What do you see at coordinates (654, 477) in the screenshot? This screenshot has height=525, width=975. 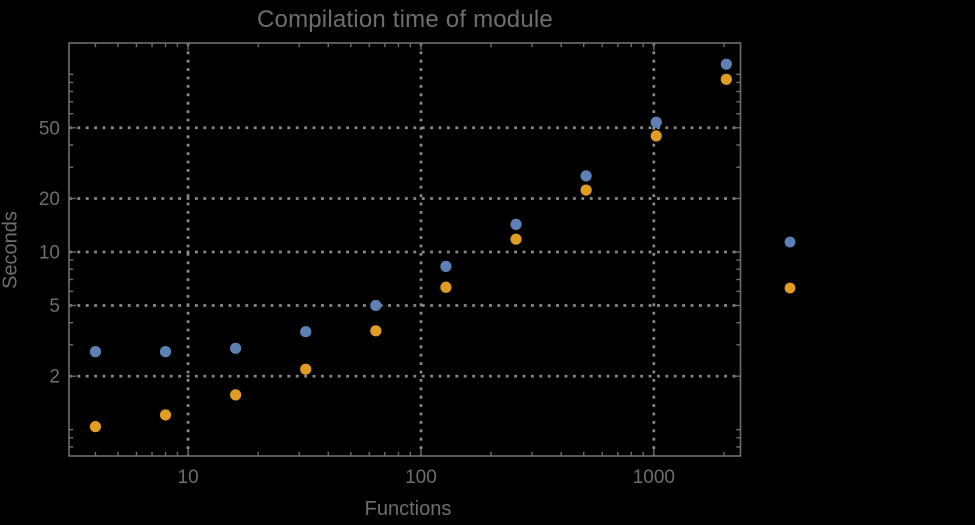 I see `x-tick-label: 1000` at bounding box center [654, 477].